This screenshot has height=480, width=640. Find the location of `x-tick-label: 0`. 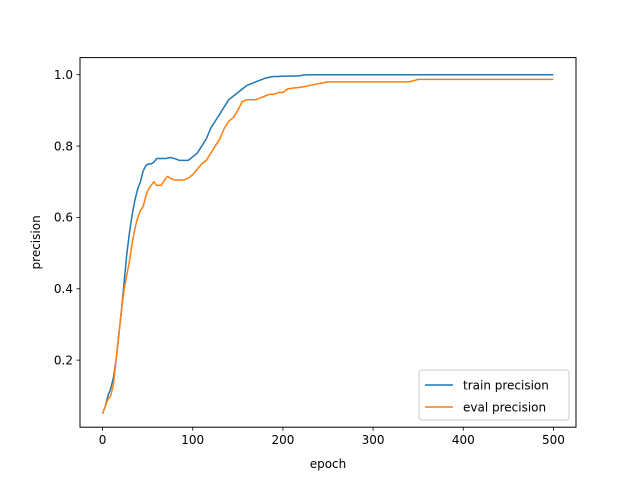

x-tick-label: 0 is located at coordinates (103, 440).